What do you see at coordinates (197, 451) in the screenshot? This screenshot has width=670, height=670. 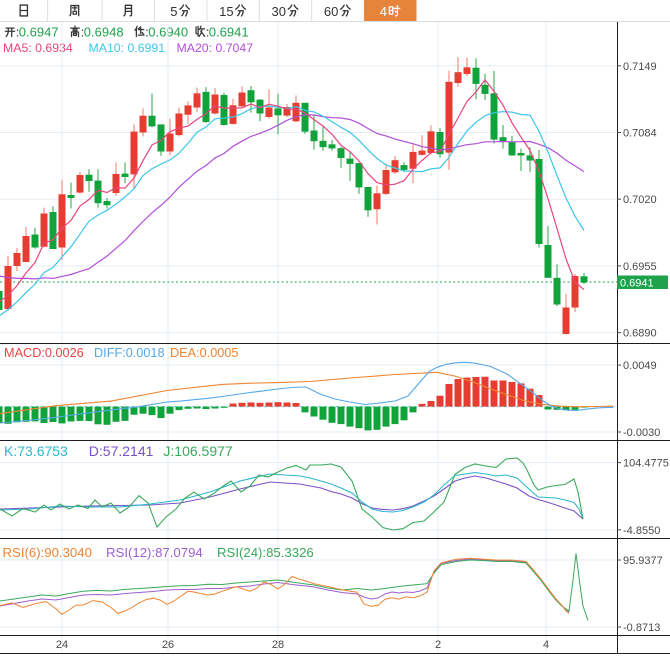 I see `svg-text: J:106.5977` at bounding box center [197, 451].